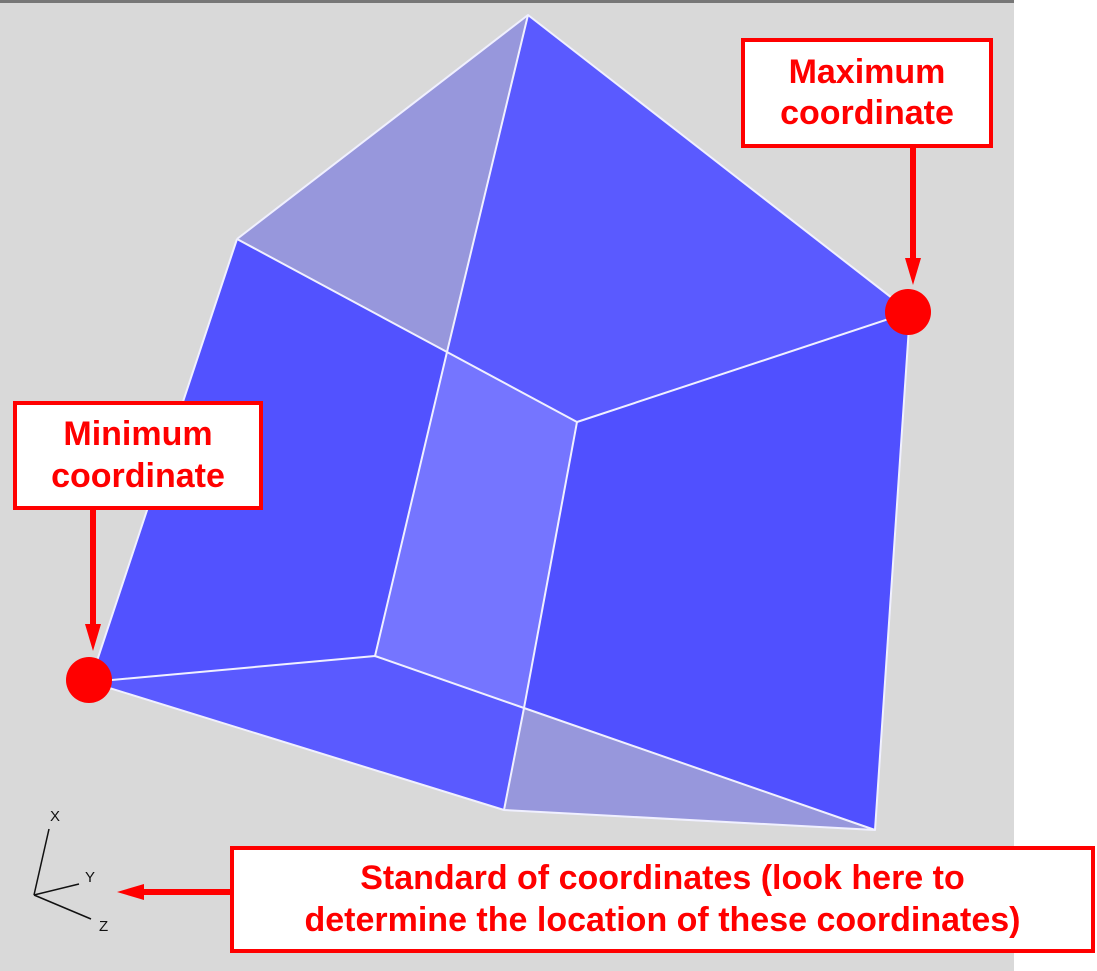  I want to click on maximum-coordinate-callout: Maximum coordinate, so click(867, 93).